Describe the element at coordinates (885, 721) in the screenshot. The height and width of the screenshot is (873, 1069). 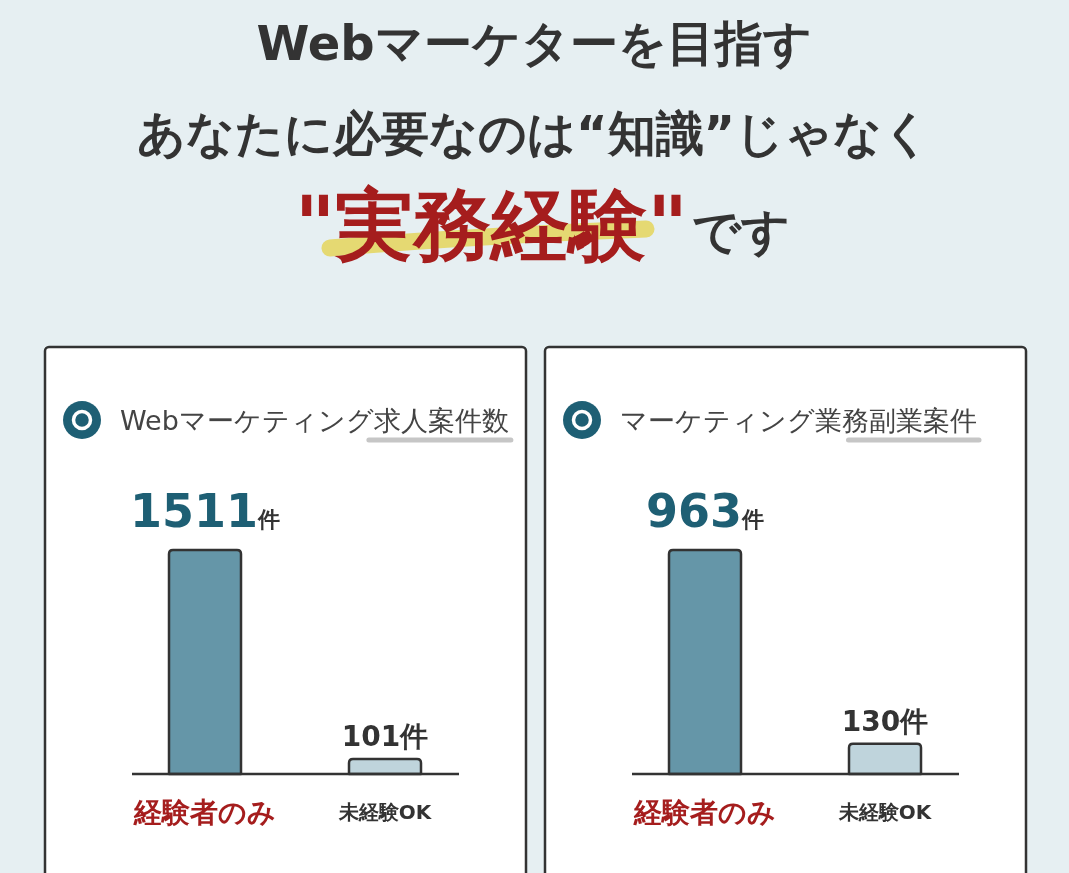
I see `data-label: 130件` at that location.